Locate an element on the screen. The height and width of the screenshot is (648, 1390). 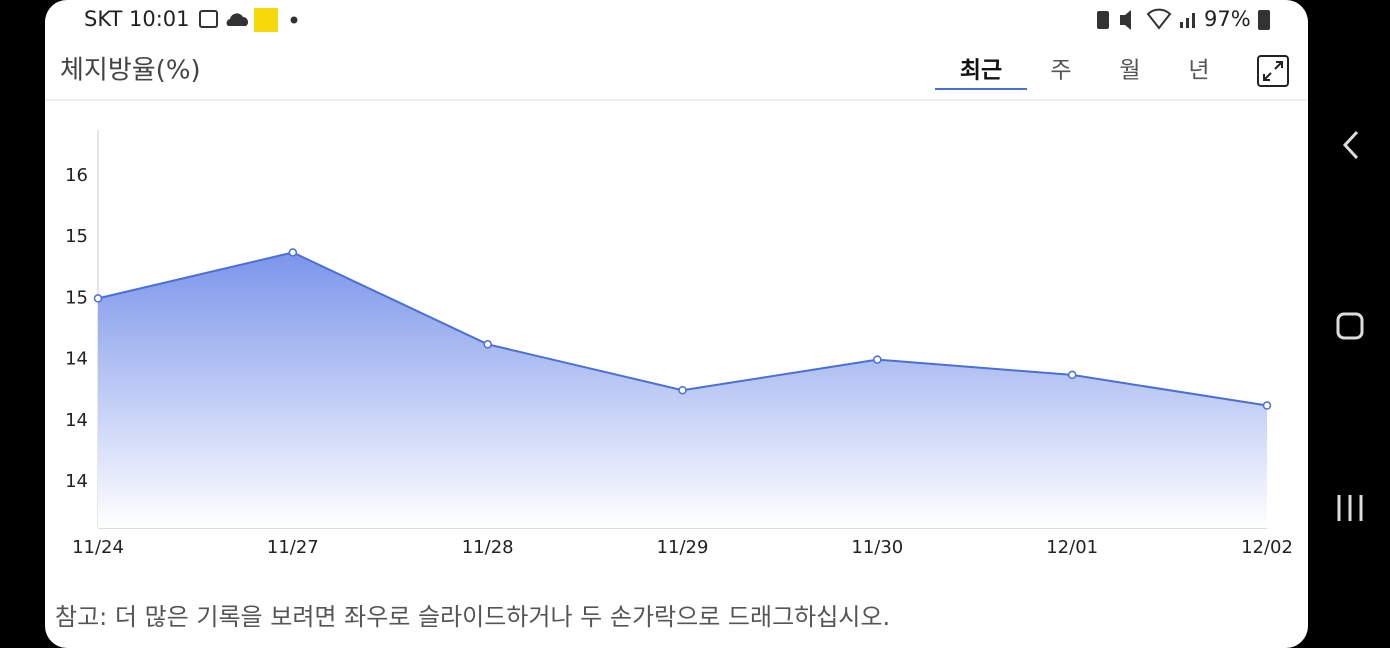
x-tick-label: 12/01 is located at coordinates (1072, 547).